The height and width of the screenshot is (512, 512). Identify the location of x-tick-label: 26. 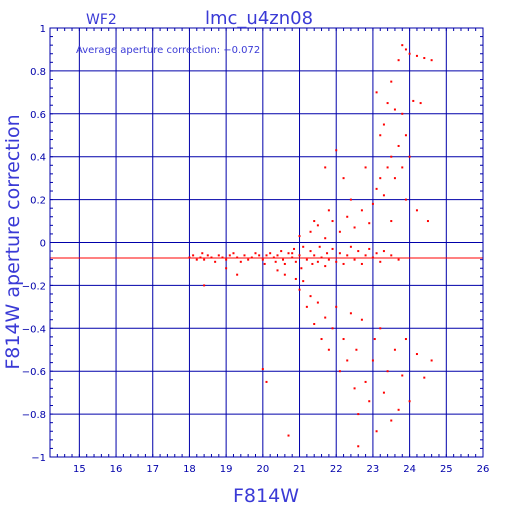
(483, 469).